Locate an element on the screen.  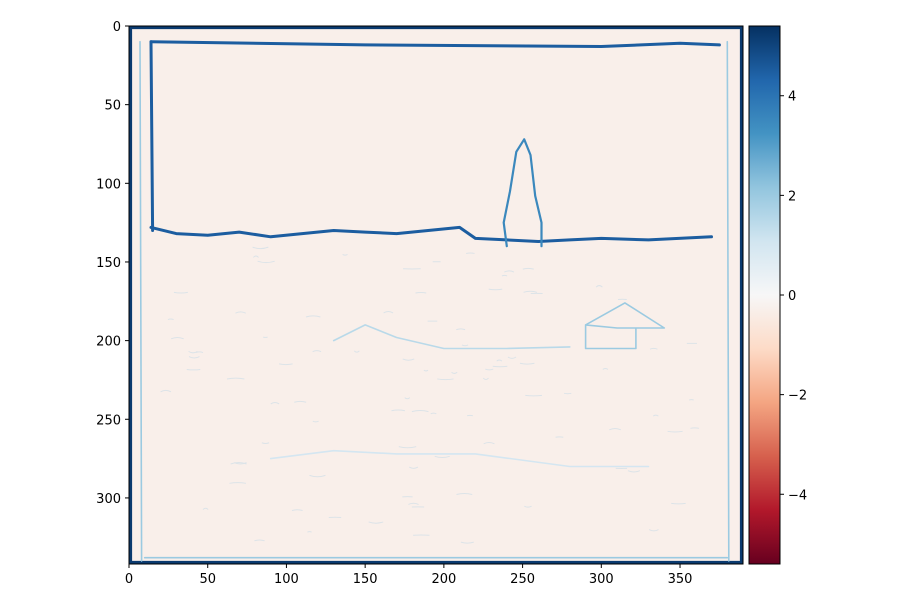
x-tick-label: 150 is located at coordinates (365, 579).